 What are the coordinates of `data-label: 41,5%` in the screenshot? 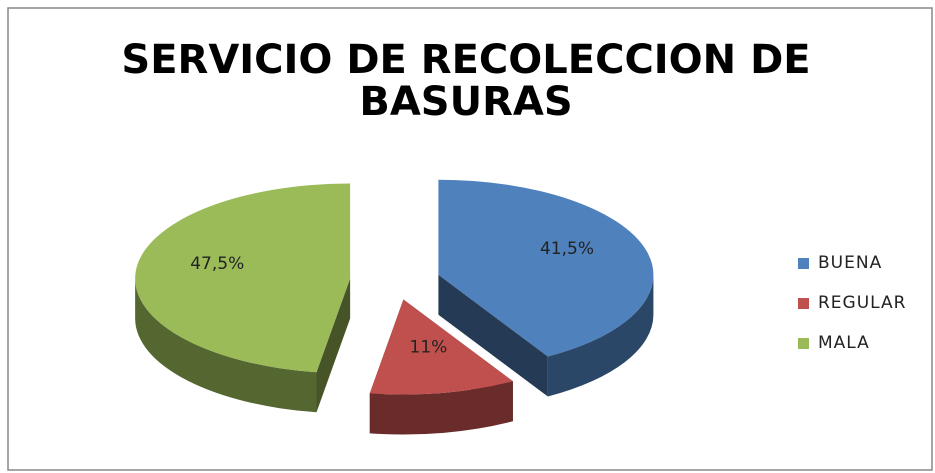 It's located at (567, 249).